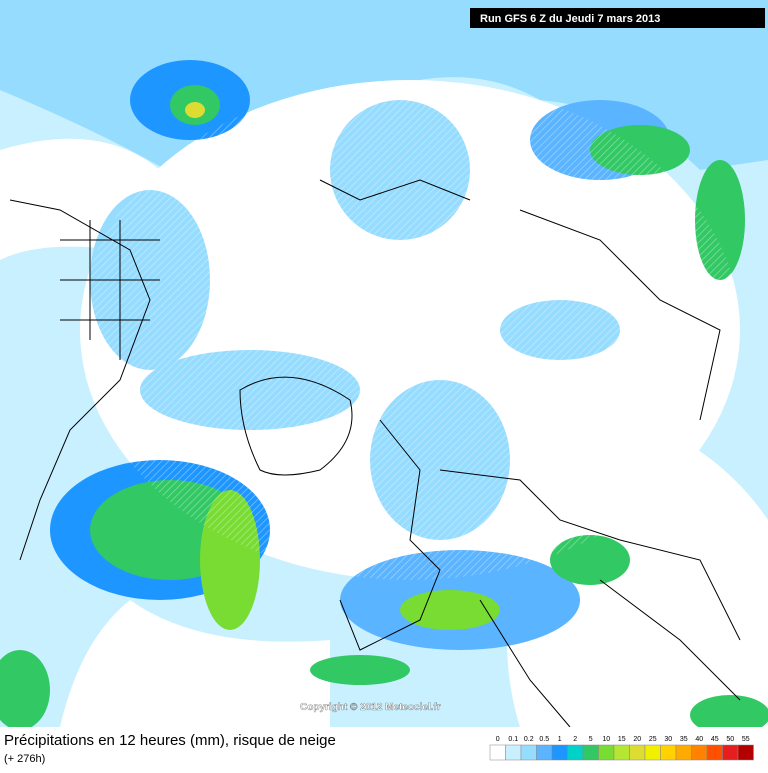  I want to click on legend-label: 0, so click(498, 739).